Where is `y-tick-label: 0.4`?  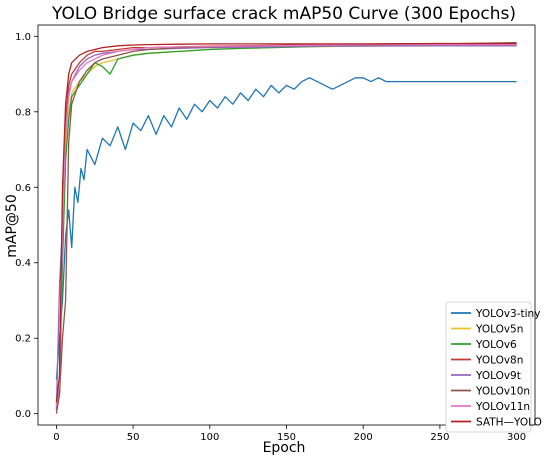
y-tick-label: 0.4 is located at coordinates (23, 263).